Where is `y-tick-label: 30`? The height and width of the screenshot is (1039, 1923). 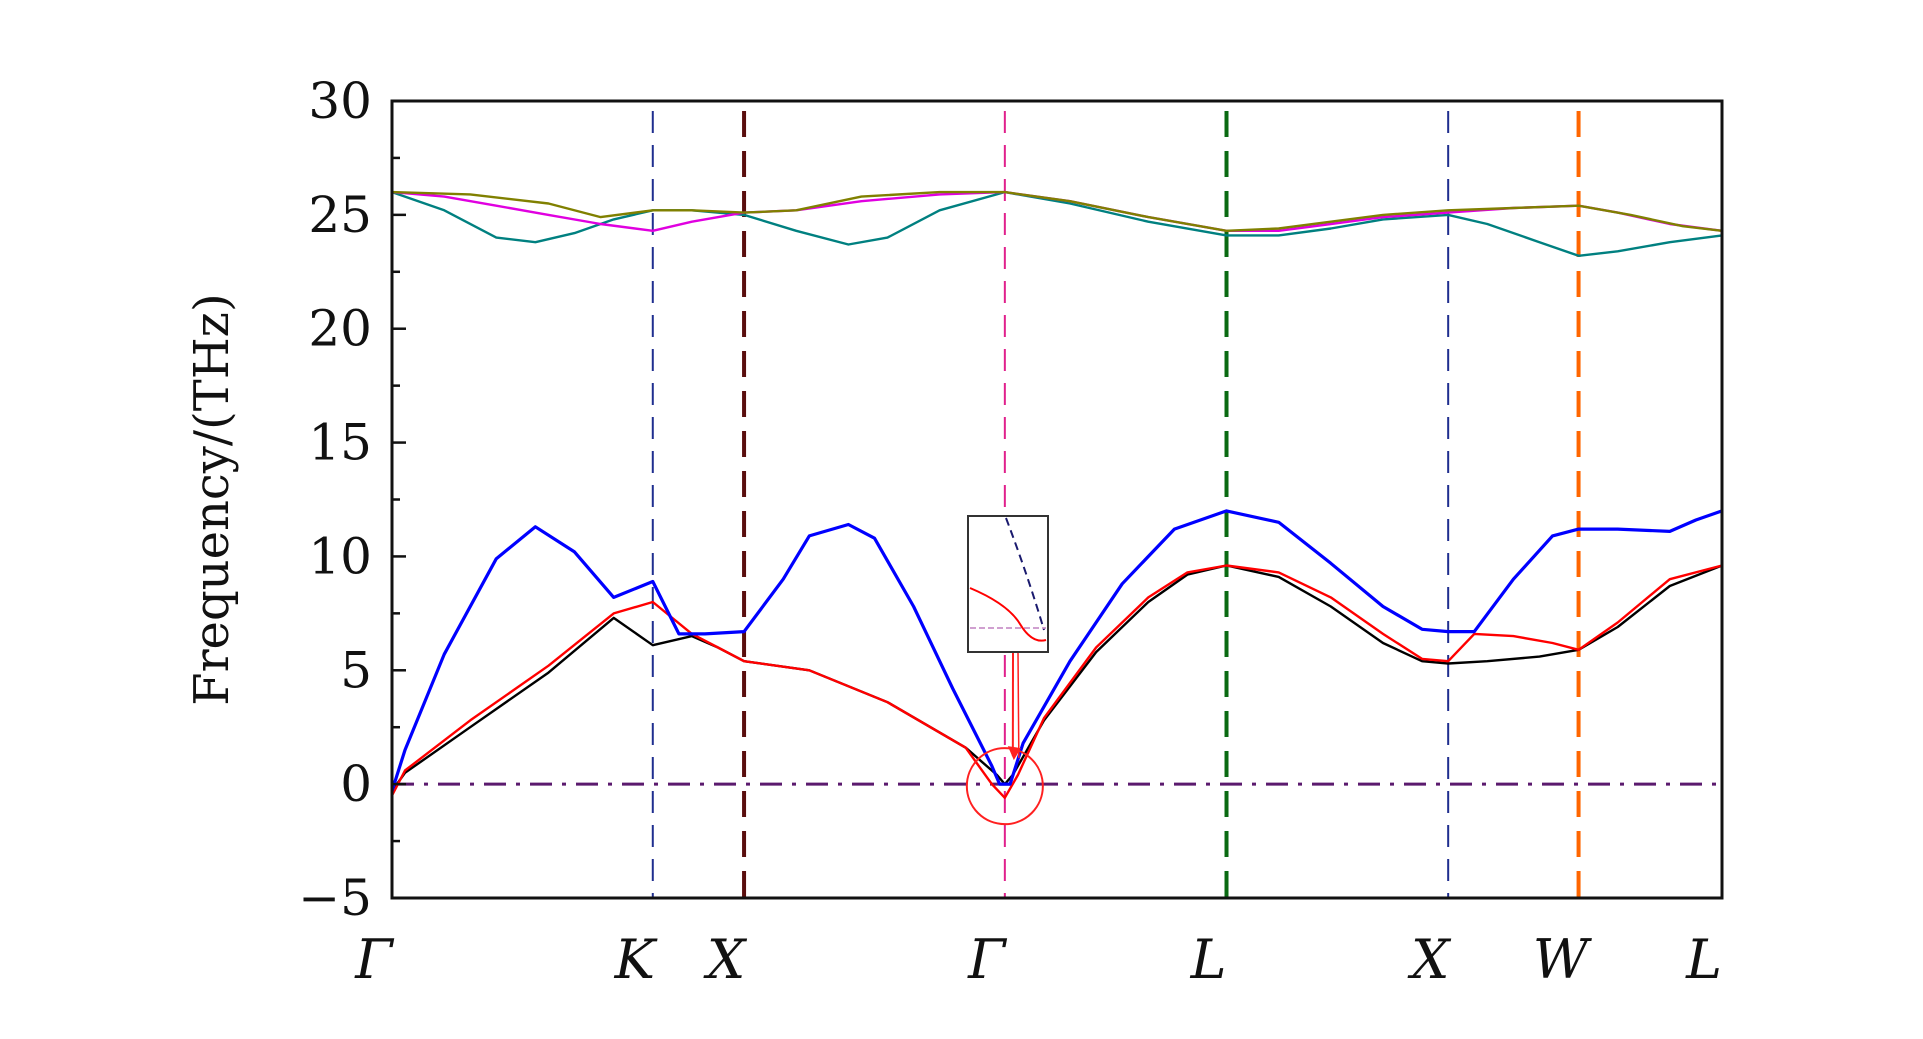 y-tick-label: 30 is located at coordinates (340, 101).